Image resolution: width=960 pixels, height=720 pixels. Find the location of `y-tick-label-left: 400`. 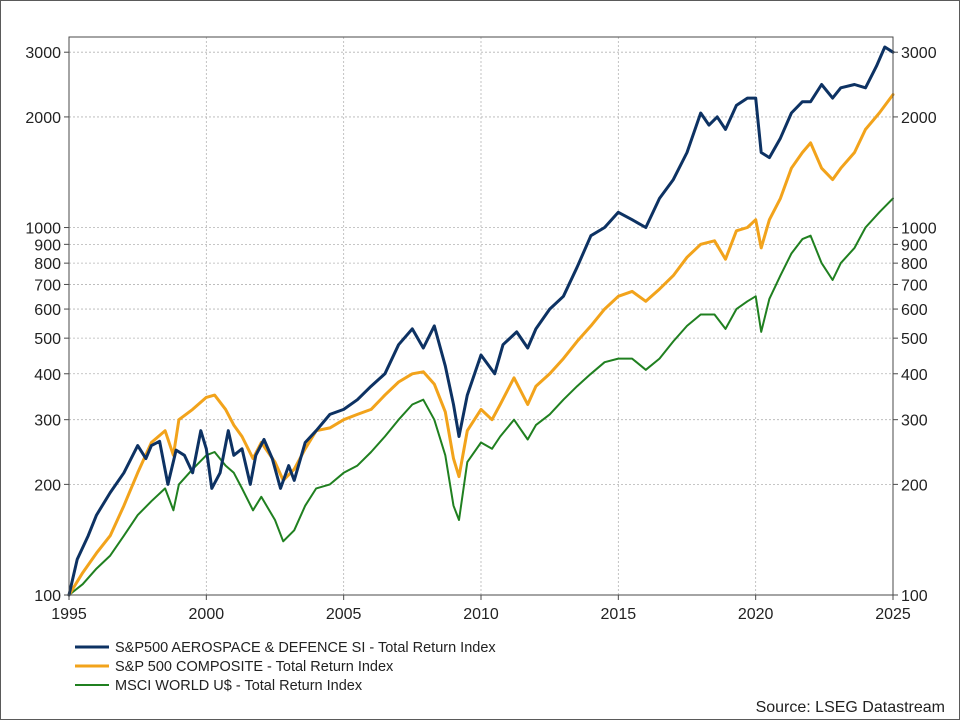

y-tick-label-left: 400 is located at coordinates (47, 375).